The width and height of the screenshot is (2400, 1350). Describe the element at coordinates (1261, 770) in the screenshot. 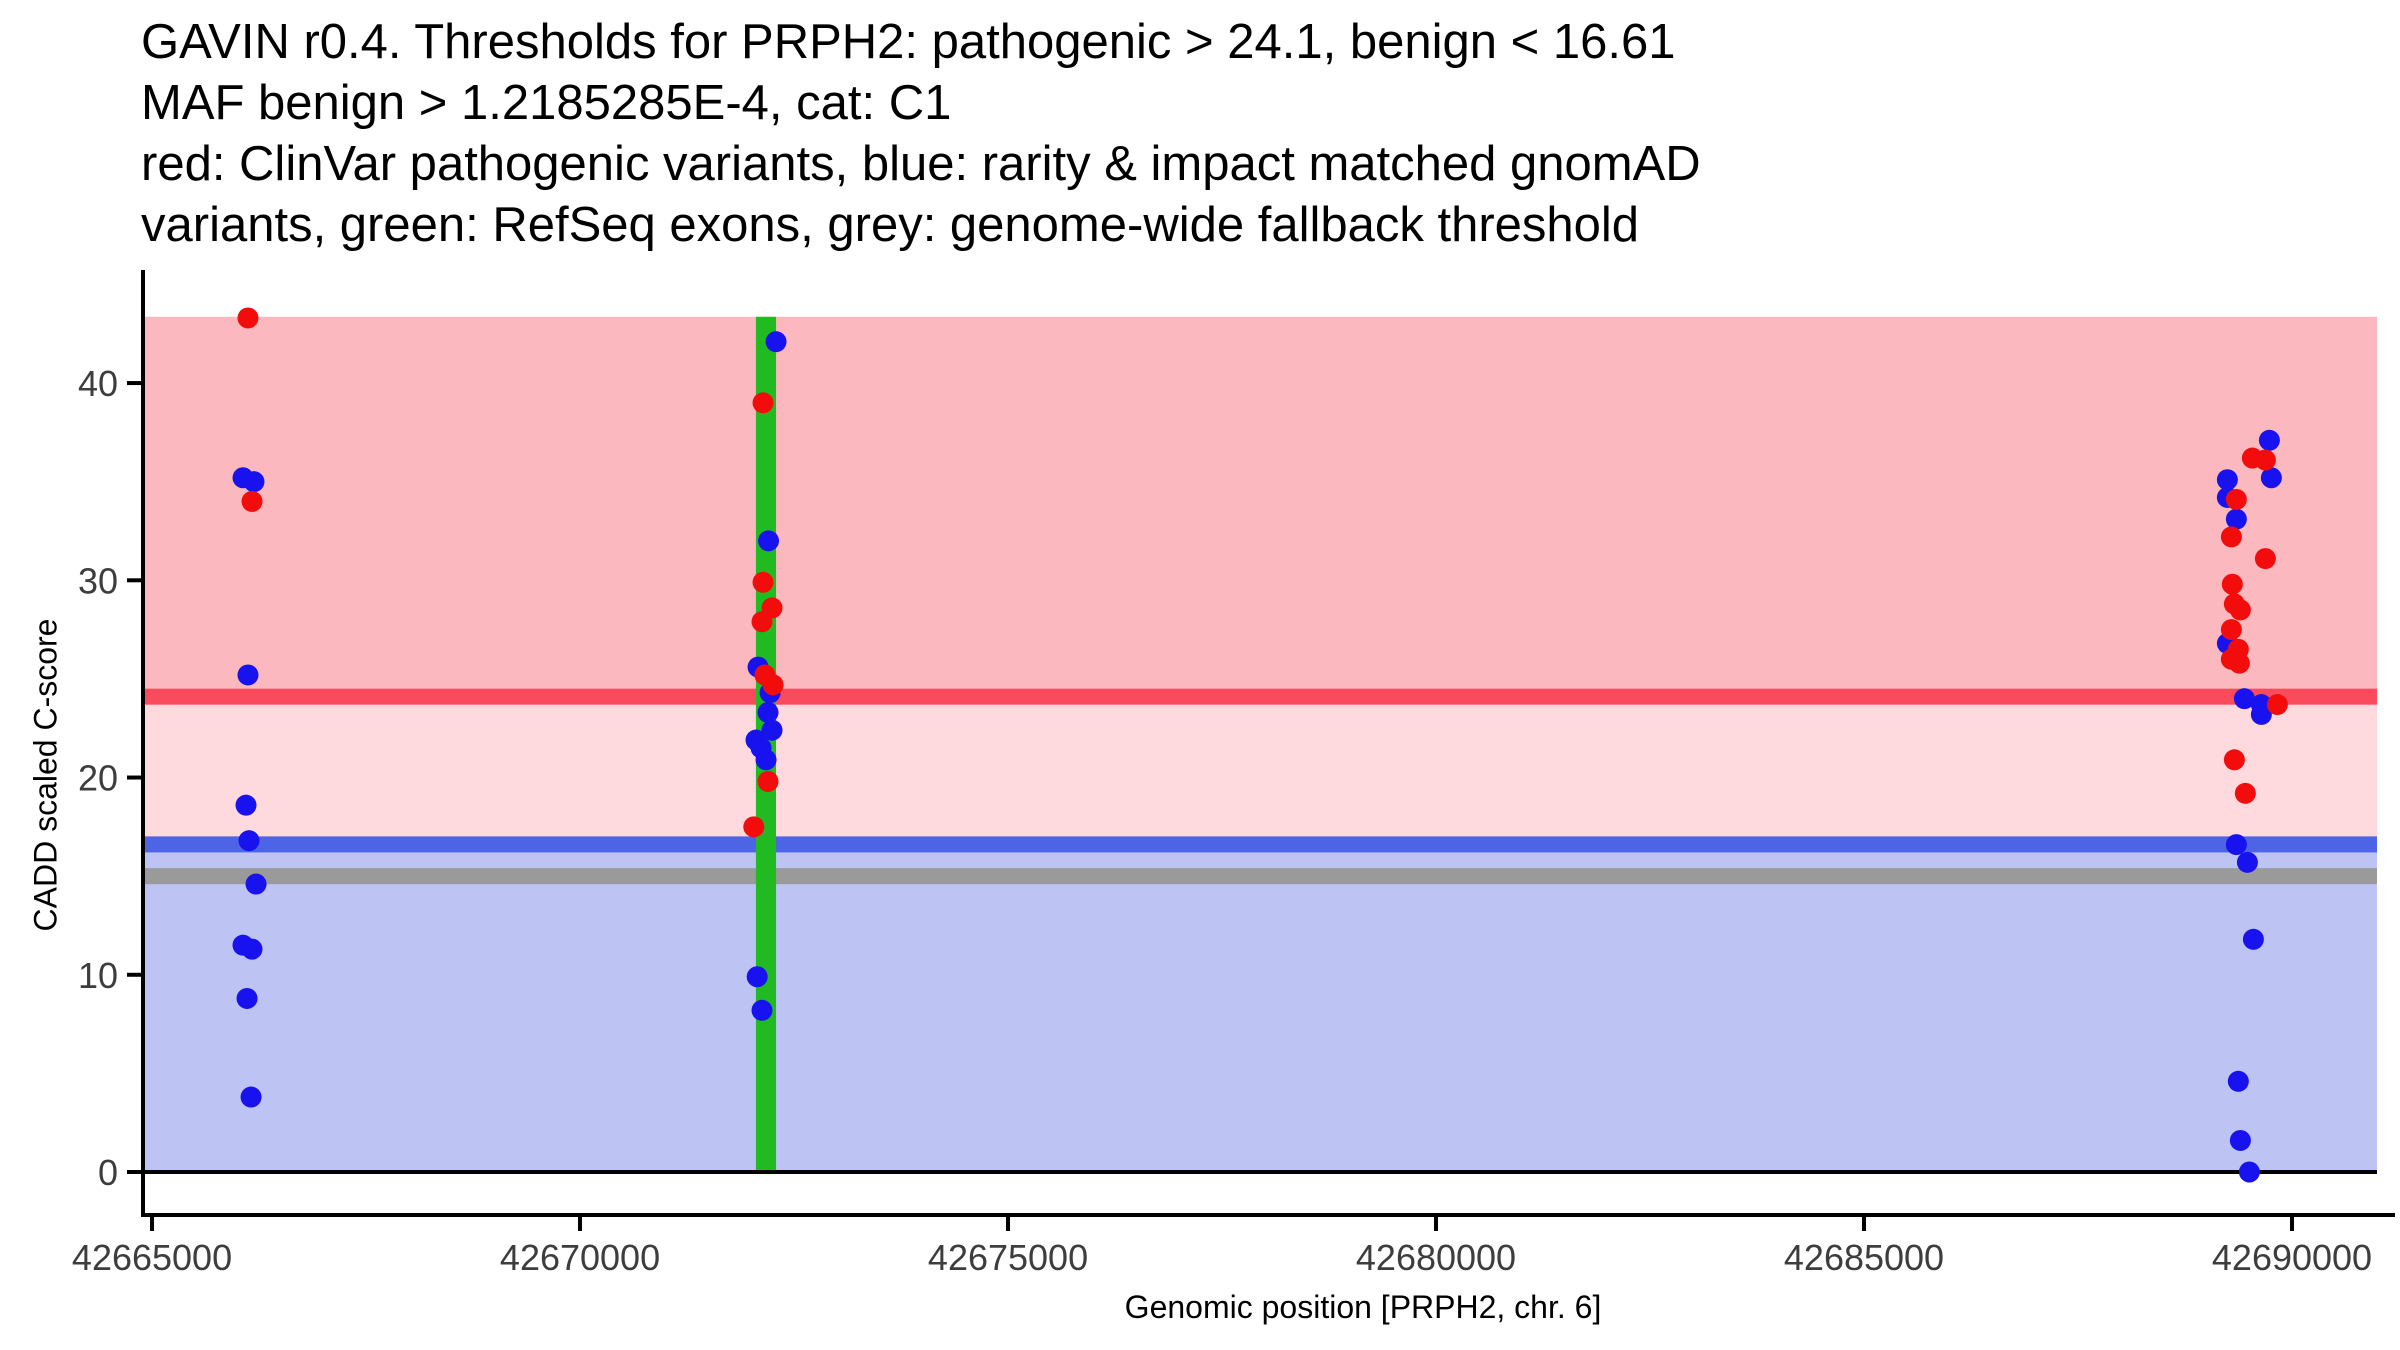

I see `band-intermediate-region` at that location.